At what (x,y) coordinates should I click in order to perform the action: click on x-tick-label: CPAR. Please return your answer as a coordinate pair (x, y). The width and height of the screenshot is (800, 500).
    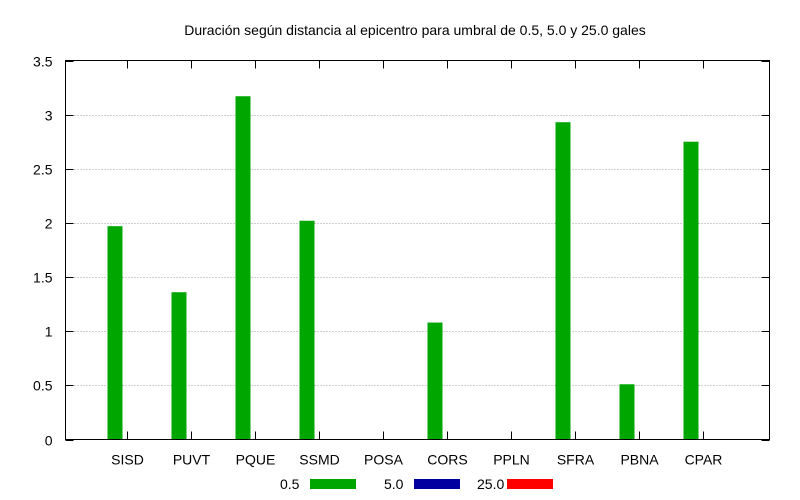
    Looking at the image, I should click on (704, 460).